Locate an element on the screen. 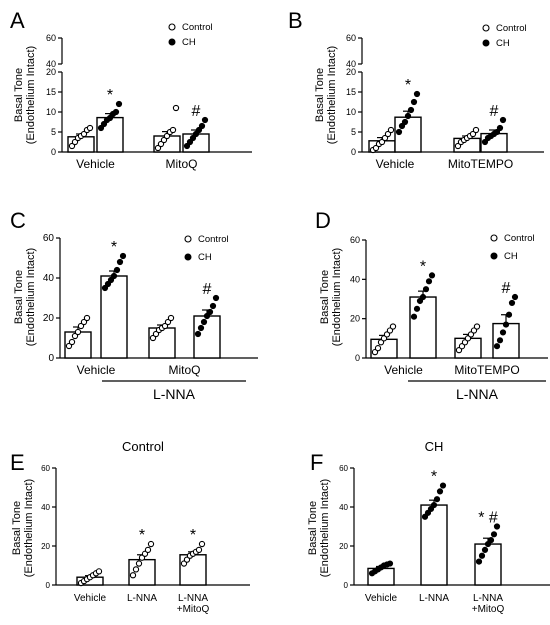 The height and width of the screenshot is (625, 550). category-label-line: +MitoQ is located at coordinates (488, 609).